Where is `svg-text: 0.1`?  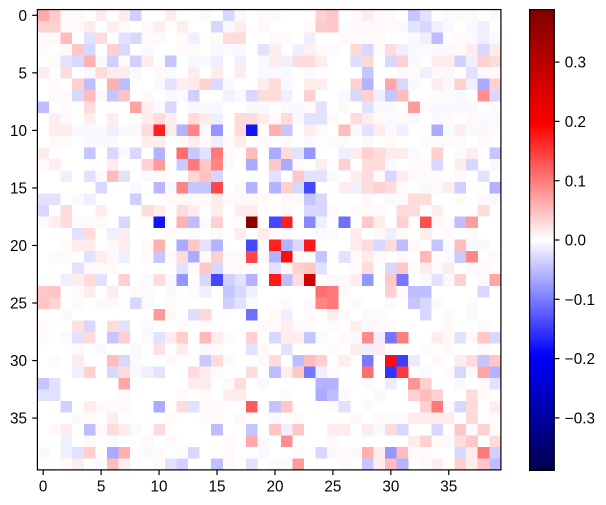 svg-text: 0.1 is located at coordinates (575, 181).